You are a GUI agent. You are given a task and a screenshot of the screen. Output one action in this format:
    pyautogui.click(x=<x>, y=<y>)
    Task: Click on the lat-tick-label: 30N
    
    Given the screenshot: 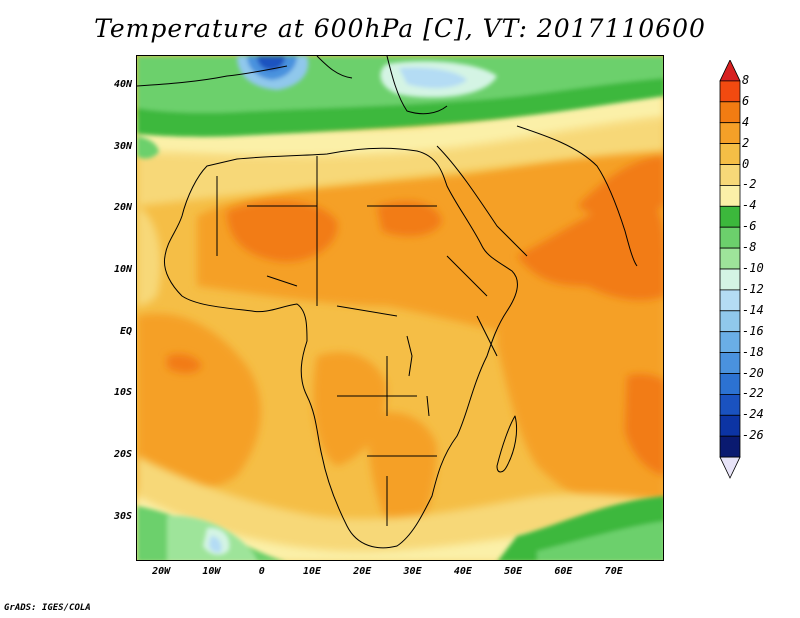 What is the action you would take?
    pyautogui.click(x=122, y=146)
    